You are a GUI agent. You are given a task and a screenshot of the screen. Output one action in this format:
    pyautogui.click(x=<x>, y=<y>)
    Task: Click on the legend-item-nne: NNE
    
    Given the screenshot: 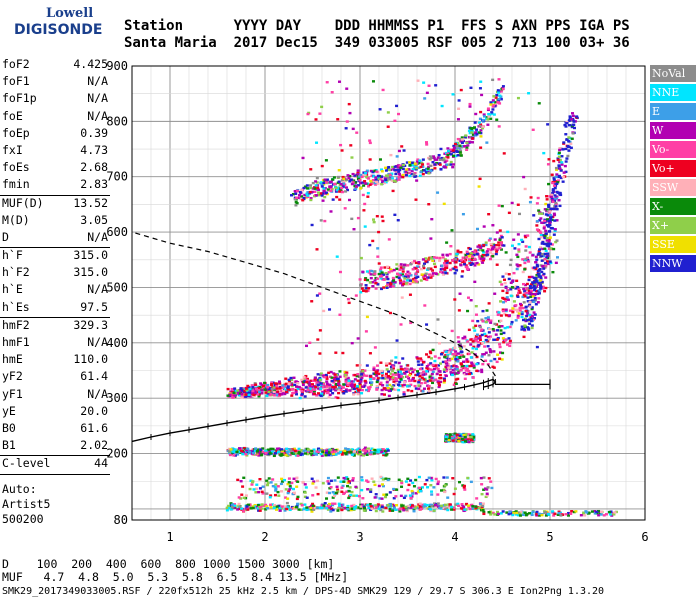 What is the action you would take?
    pyautogui.click(x=673, y=92)
    